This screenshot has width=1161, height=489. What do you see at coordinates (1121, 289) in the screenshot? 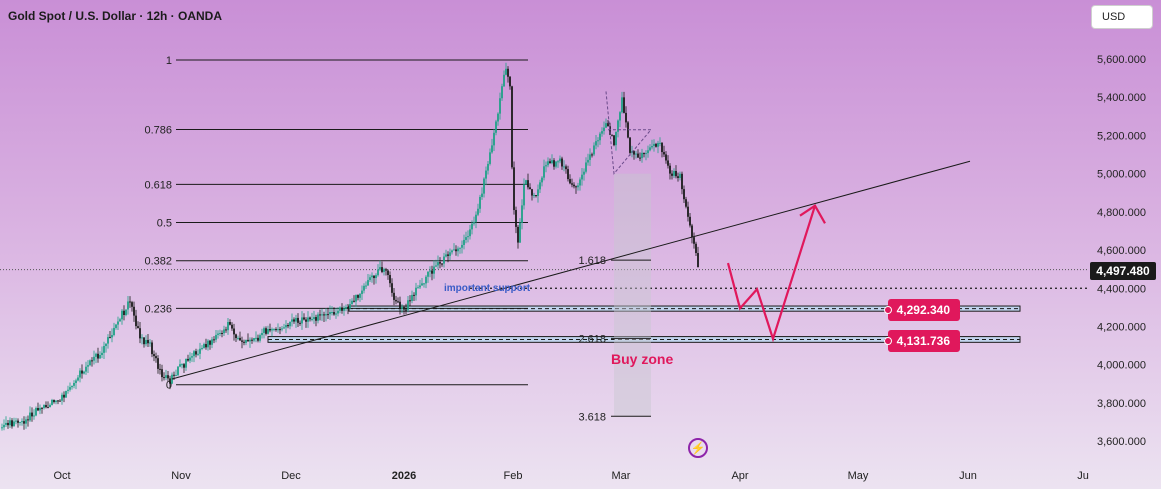
I see `y-tick-label: 4,400.000` at bounding box center [1121, 289].